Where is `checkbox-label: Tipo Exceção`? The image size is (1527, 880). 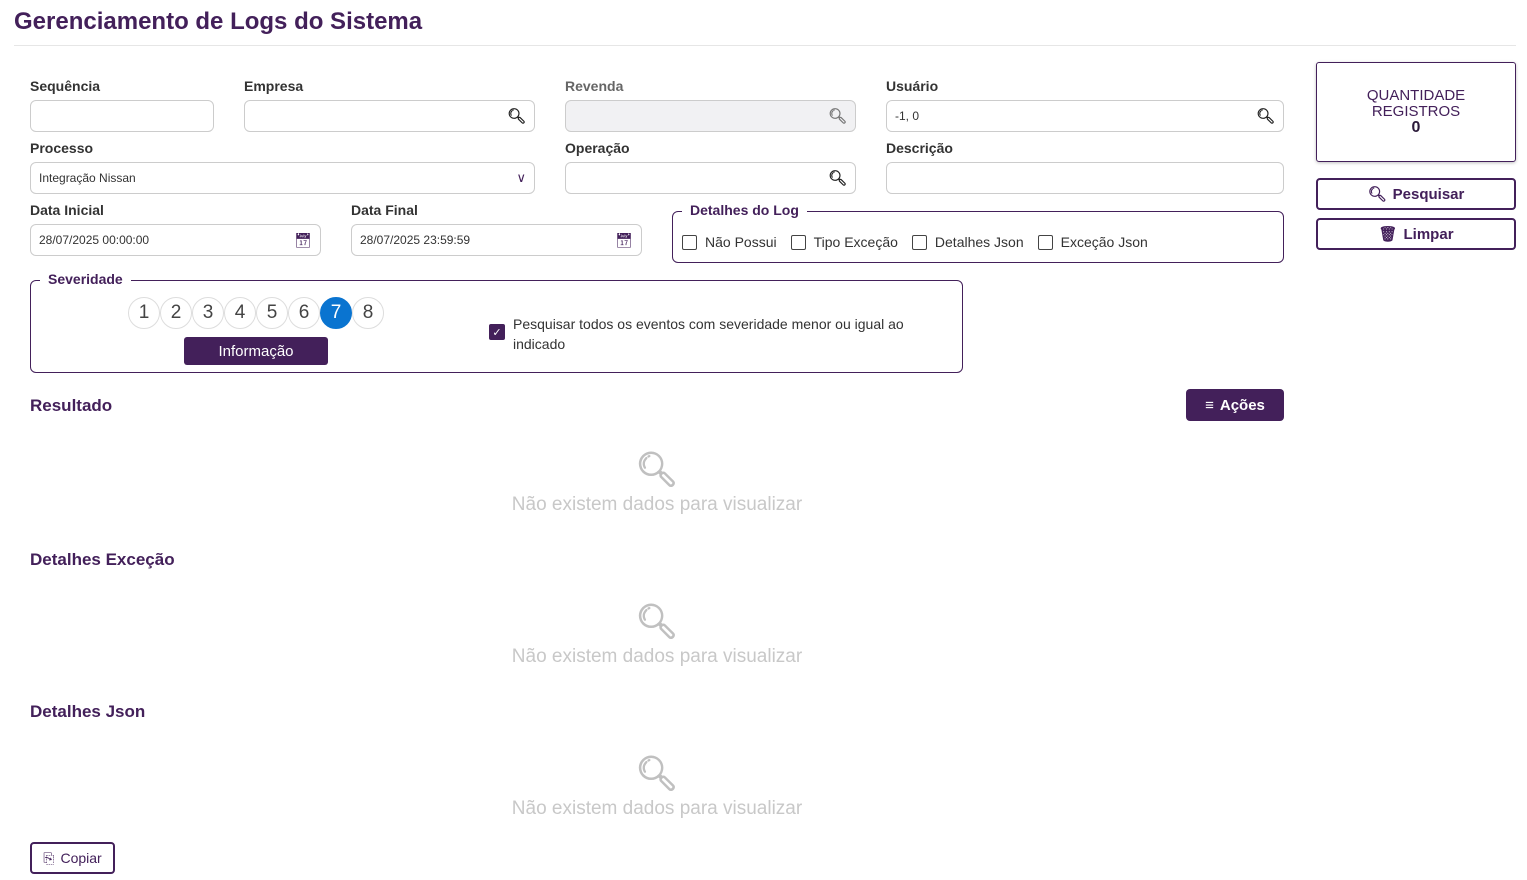 checkbox-label: Tipo Exceção is located at coordinates (855, 242).